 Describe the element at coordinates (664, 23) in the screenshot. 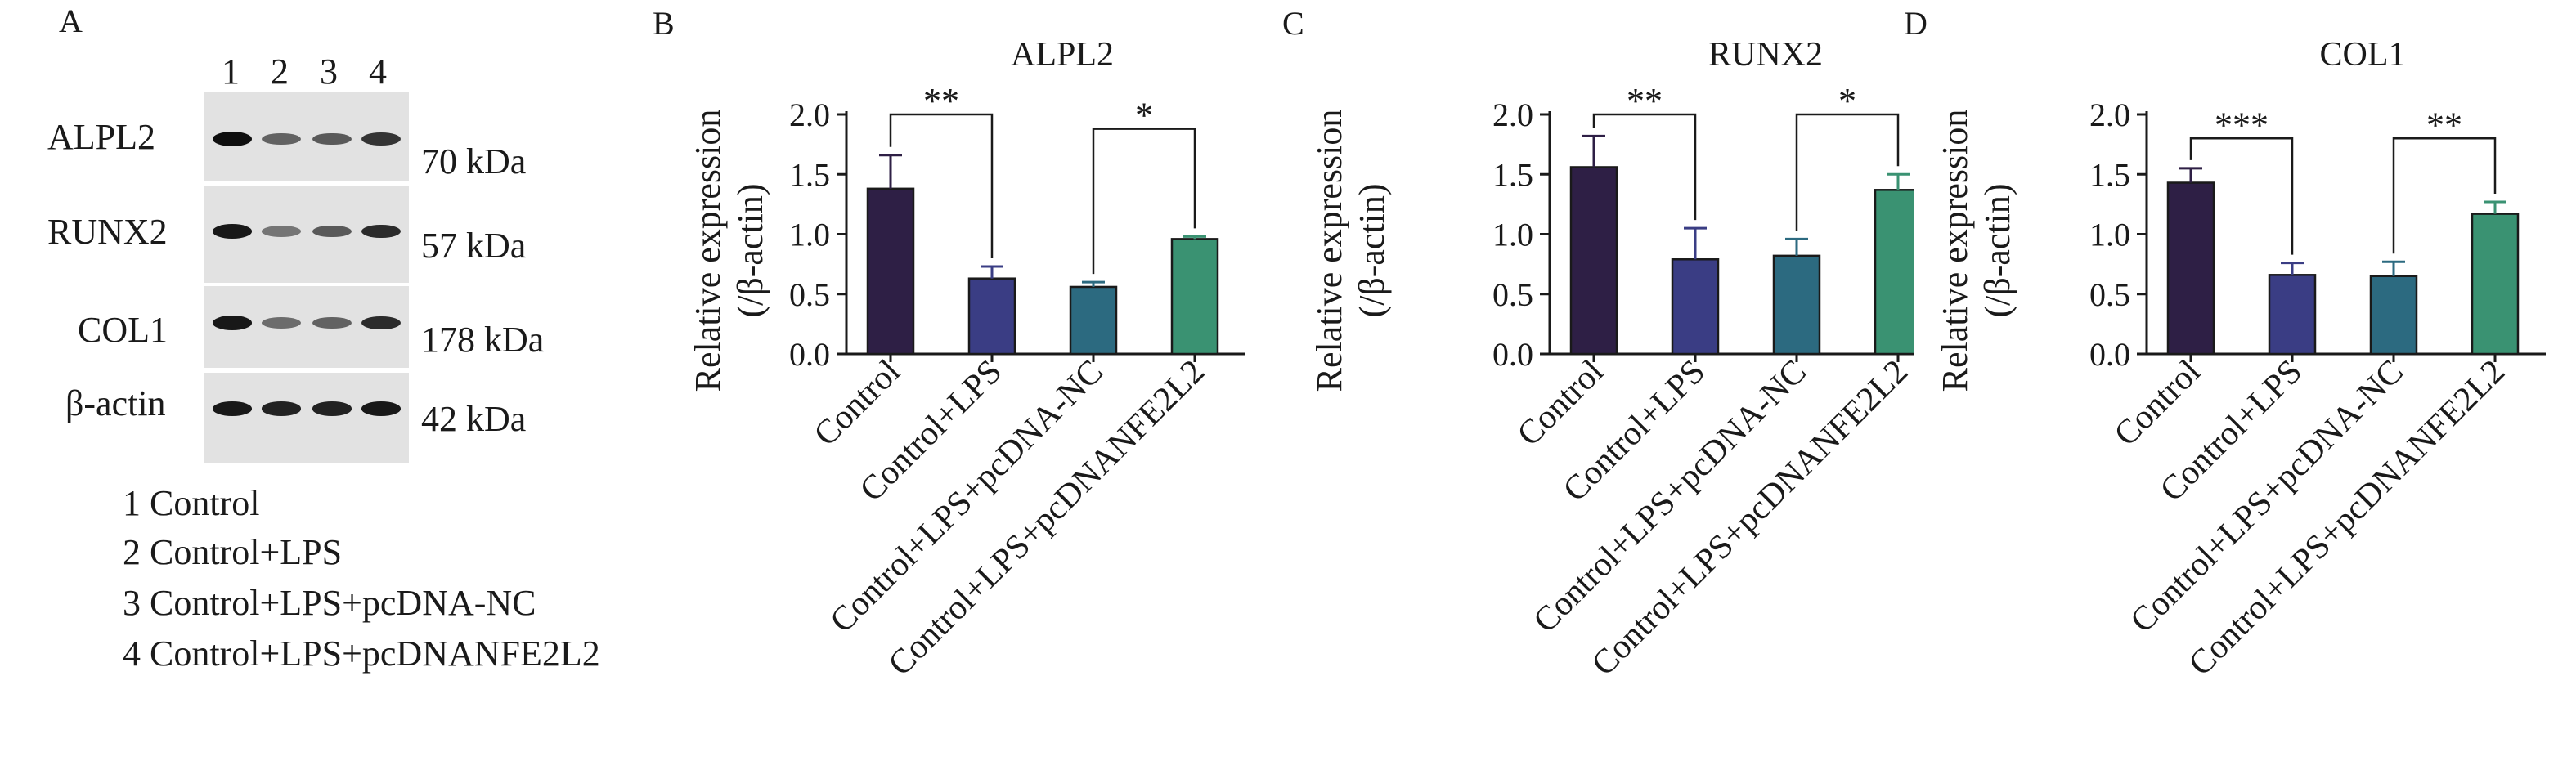

I see `panel-letter: B` at that location.